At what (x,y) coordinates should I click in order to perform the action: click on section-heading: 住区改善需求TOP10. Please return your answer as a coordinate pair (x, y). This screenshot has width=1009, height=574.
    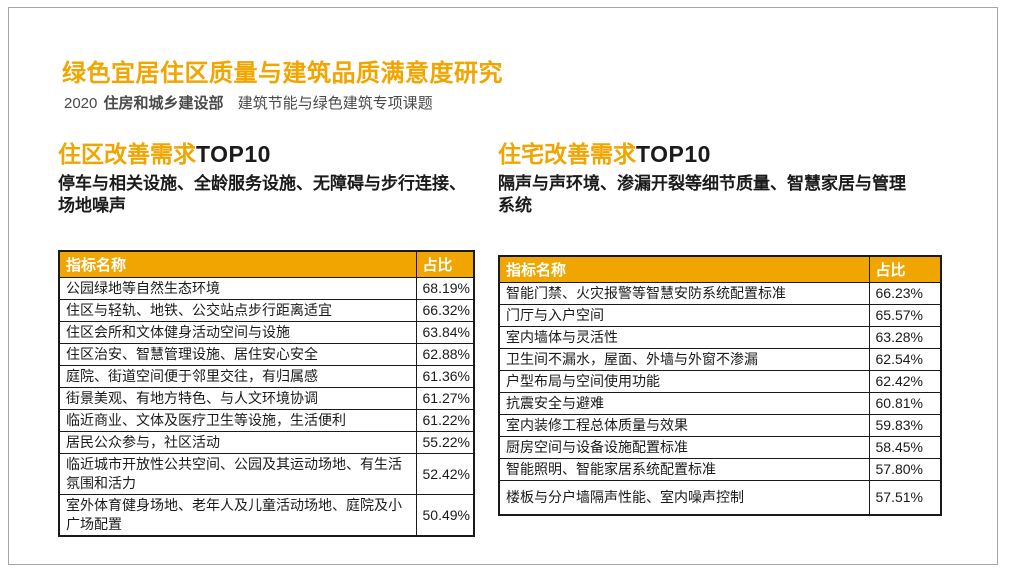
    Looking at the image, I should click on (268, 154).